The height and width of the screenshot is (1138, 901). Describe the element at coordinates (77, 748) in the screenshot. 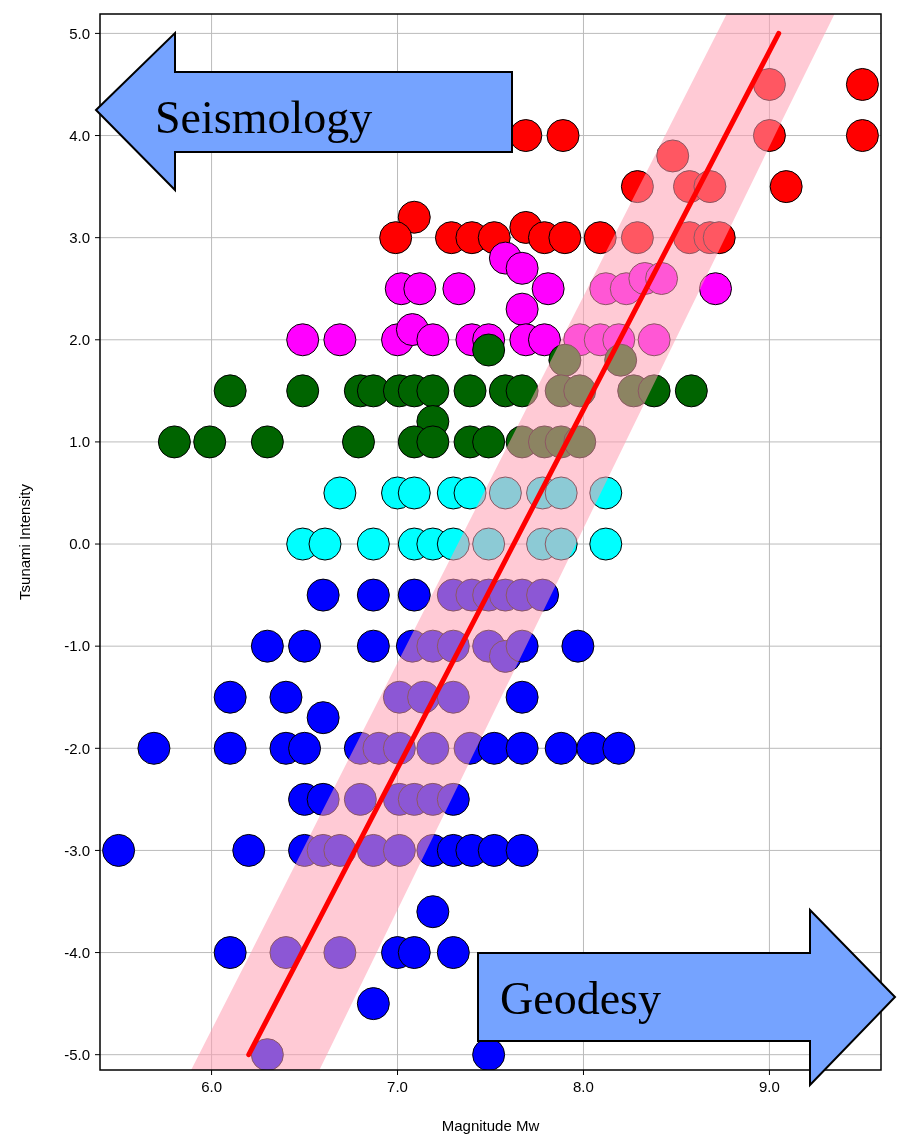

I see `y-tick-label: -2.0` at that location.